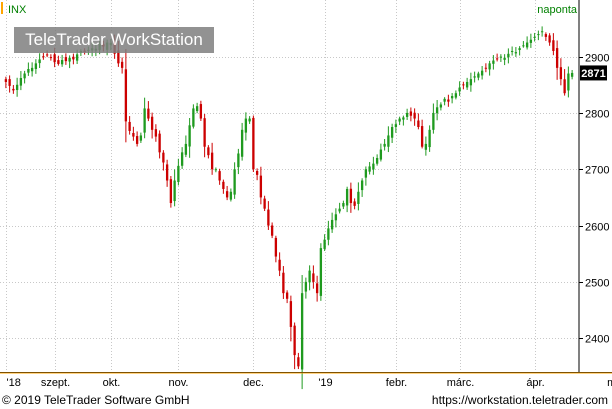 The width and height of the screenshot is (612, 409). What do you see at coordinates (597, 59) in the screenshot?
I see `y-tick-label: 2900` at bounding box center [597, 59].